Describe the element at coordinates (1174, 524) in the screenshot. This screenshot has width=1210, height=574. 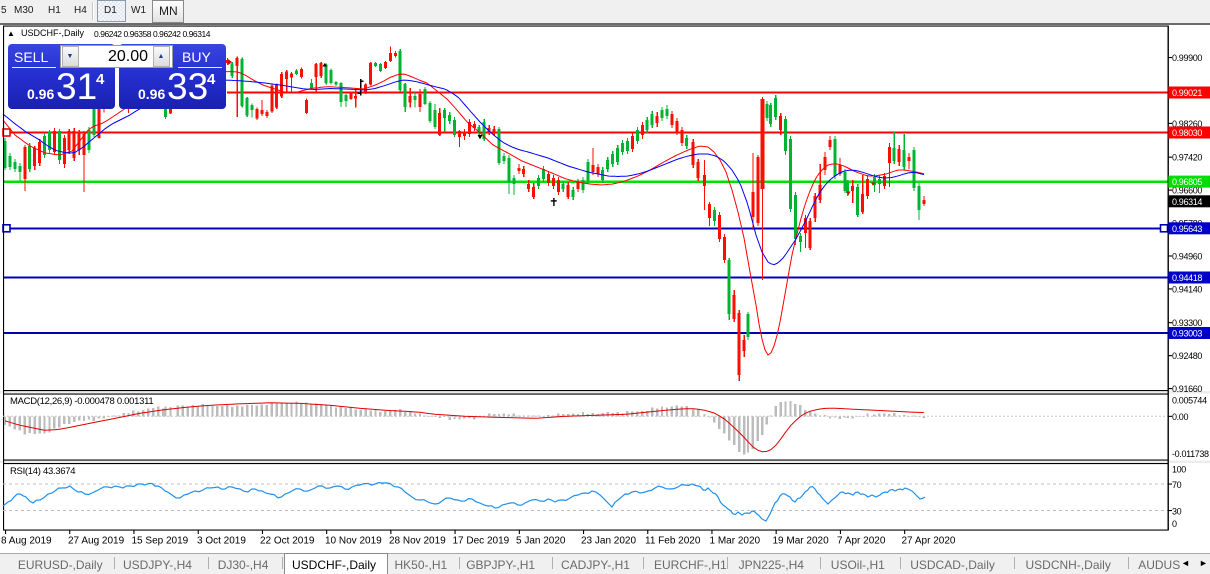
I see `svg-text: 0` at that location.